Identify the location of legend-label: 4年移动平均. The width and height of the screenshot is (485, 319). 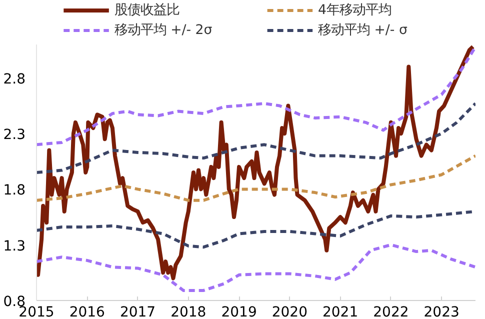
(355, 10).